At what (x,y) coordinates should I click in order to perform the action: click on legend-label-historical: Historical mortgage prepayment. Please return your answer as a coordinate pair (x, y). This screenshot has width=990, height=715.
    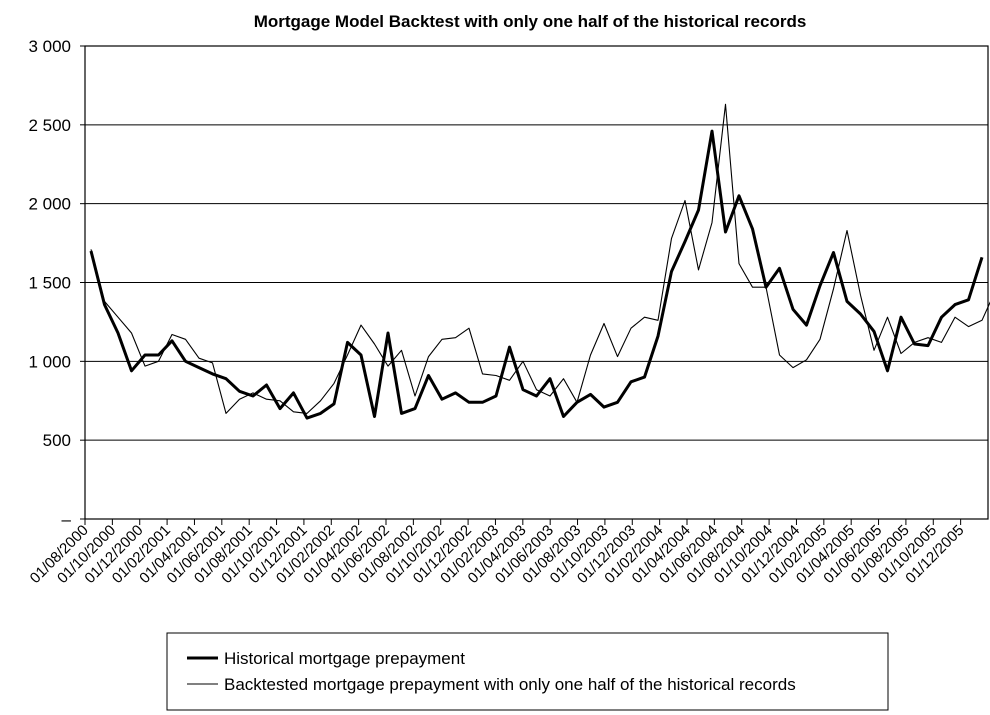
    Looking at the image, I should click on (344, 658).